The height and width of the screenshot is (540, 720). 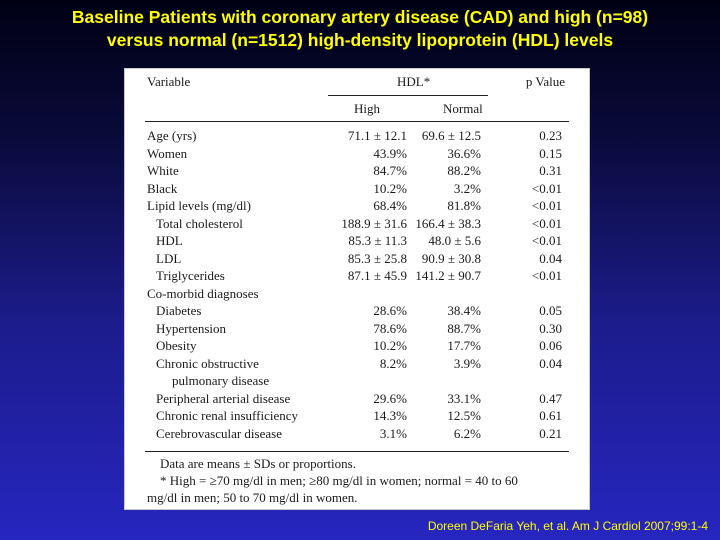 What do you see at coordinates (393, 363) in the screenshot?
I see `cell-high: 8.2%` at bounding box center [393, 363].